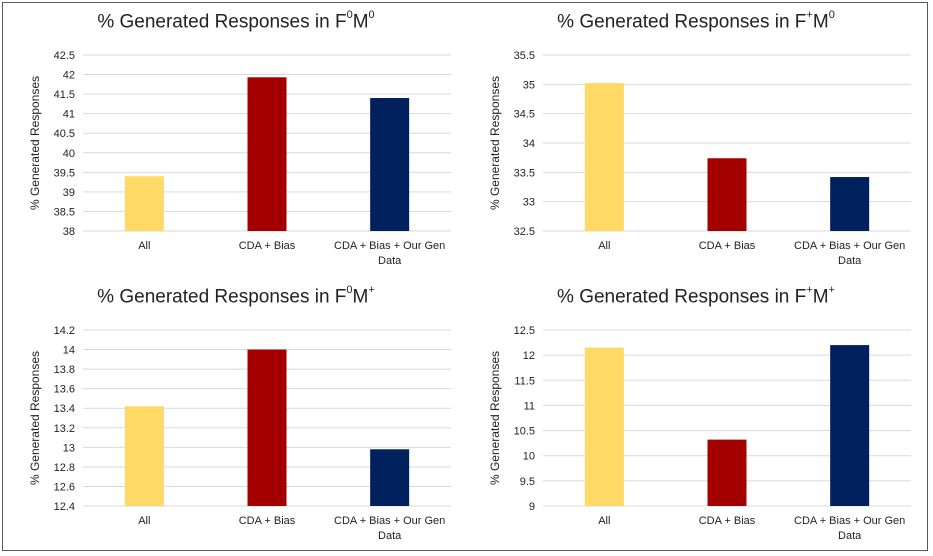  What do you see at coordinates (524, 115) in the screenshot?
I see `y-tick-label: 34.5` at bounding box center [524, 115].